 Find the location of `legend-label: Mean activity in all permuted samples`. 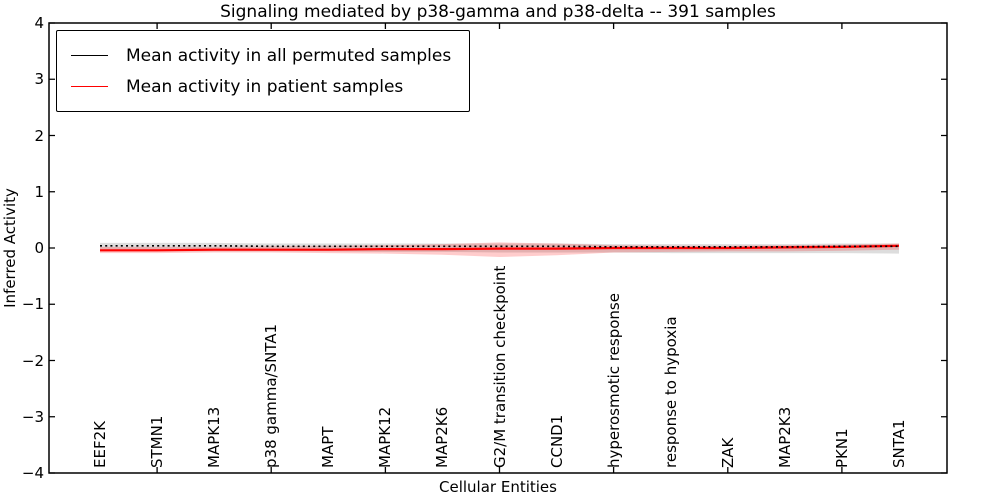

legend-label: Mean activity in all permuted samples is located at coordinates (289, 55).